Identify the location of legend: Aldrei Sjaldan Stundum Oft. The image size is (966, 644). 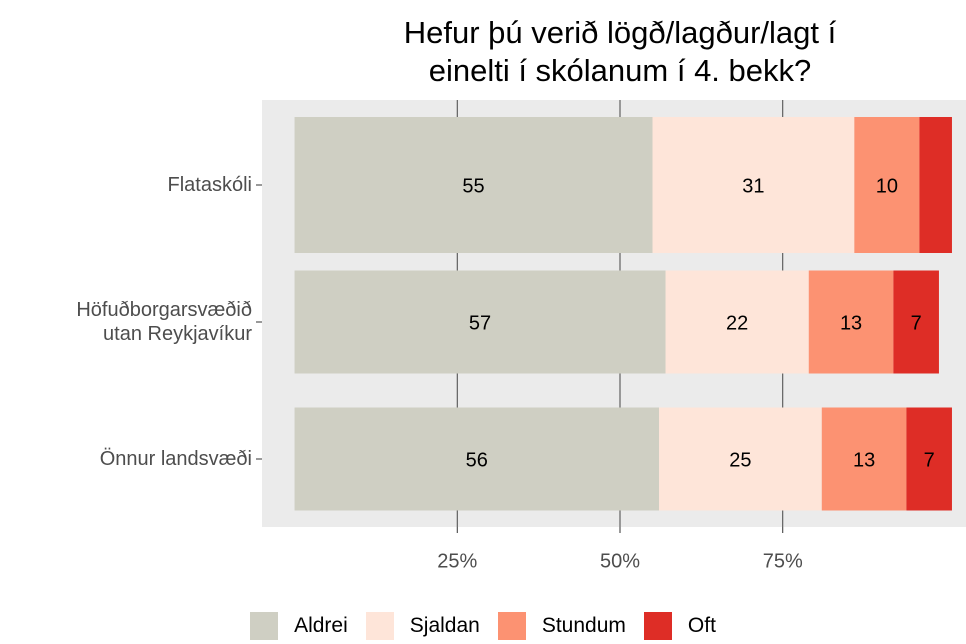
(483, 626).